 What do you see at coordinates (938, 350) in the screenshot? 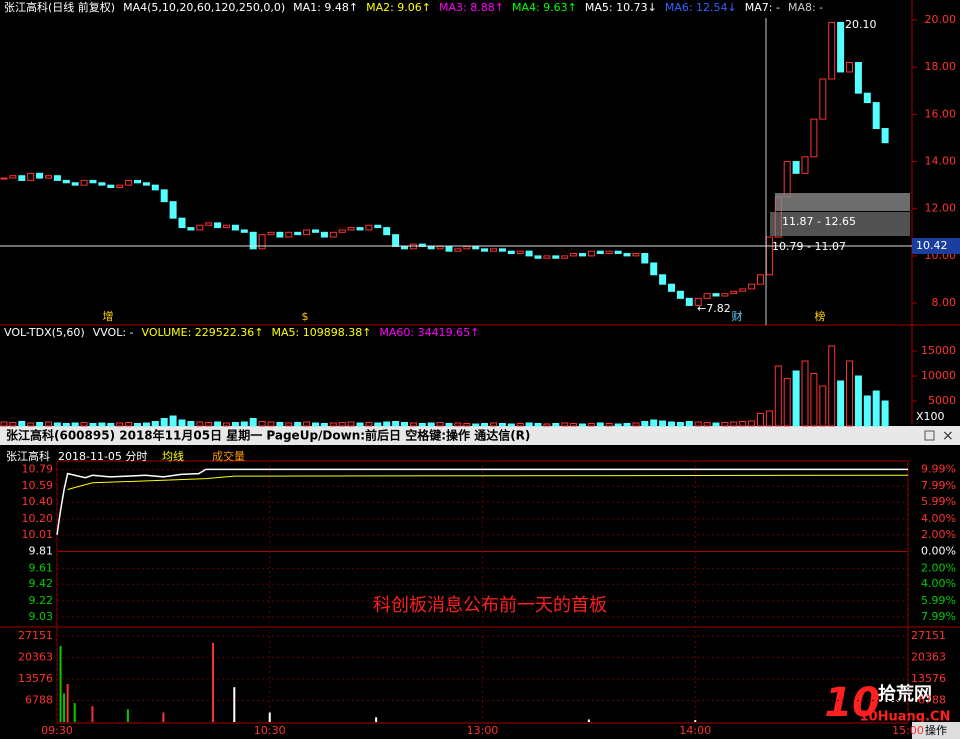
I see `y-tick-label: 15000` at bounding box center [938, 350].